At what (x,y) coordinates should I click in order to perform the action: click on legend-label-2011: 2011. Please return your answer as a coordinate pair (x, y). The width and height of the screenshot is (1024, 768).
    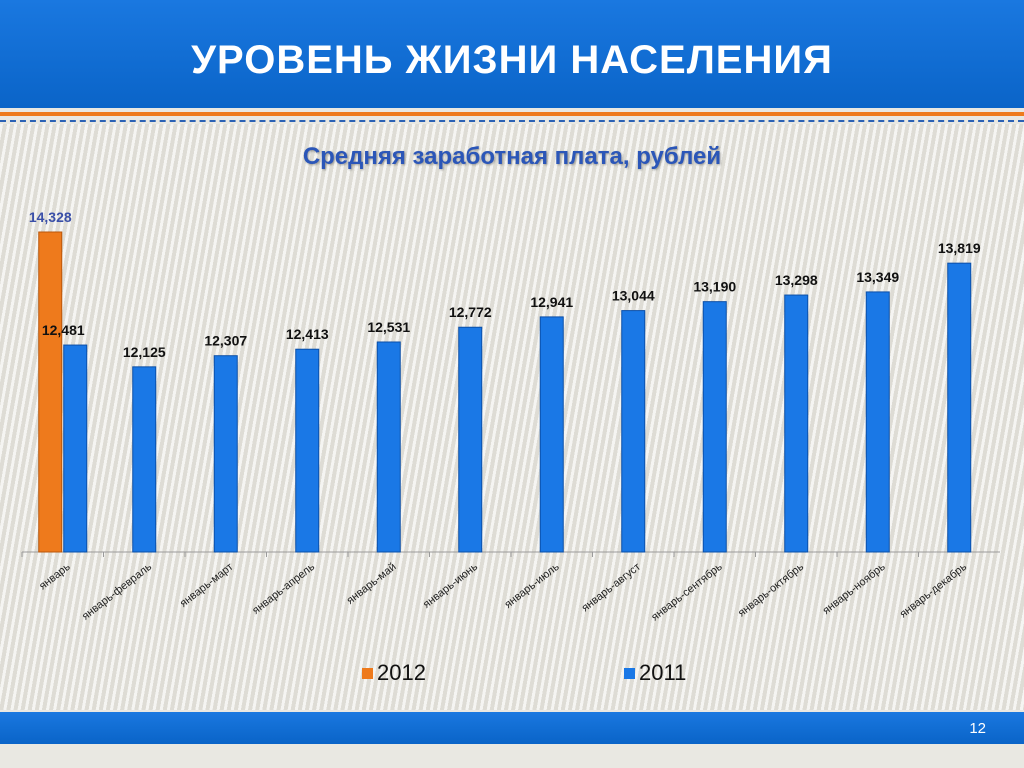
    Looking at the image, I should click on (663, 672).